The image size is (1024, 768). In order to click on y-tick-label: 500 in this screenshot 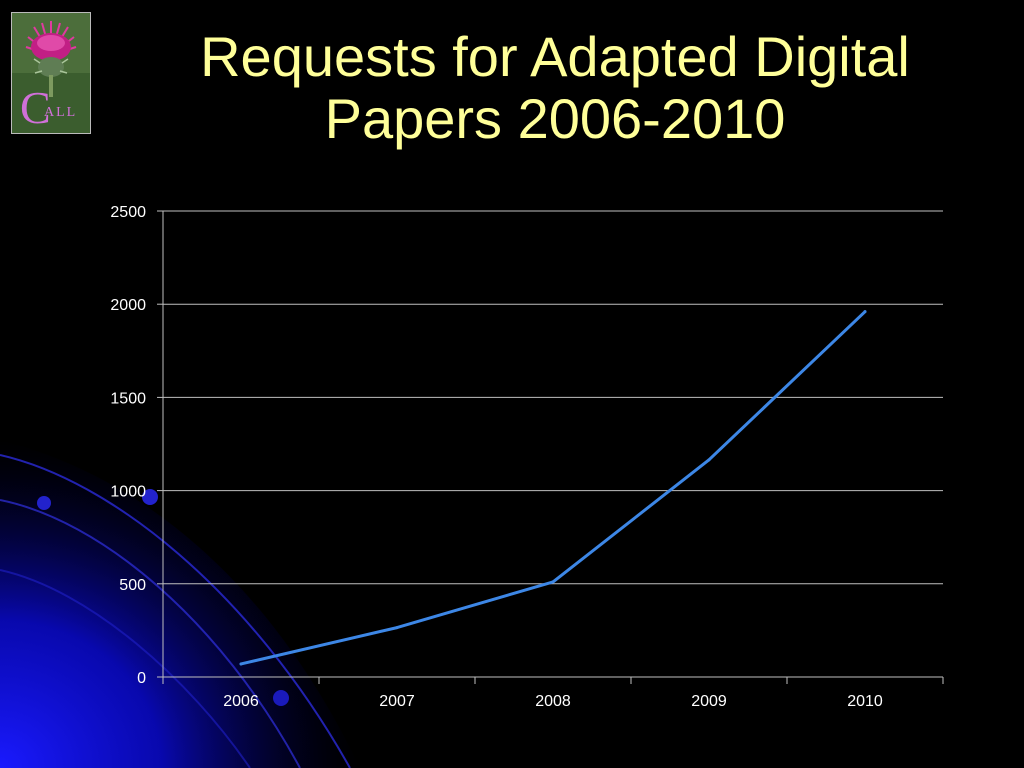, I will do `click(132, 585)`.